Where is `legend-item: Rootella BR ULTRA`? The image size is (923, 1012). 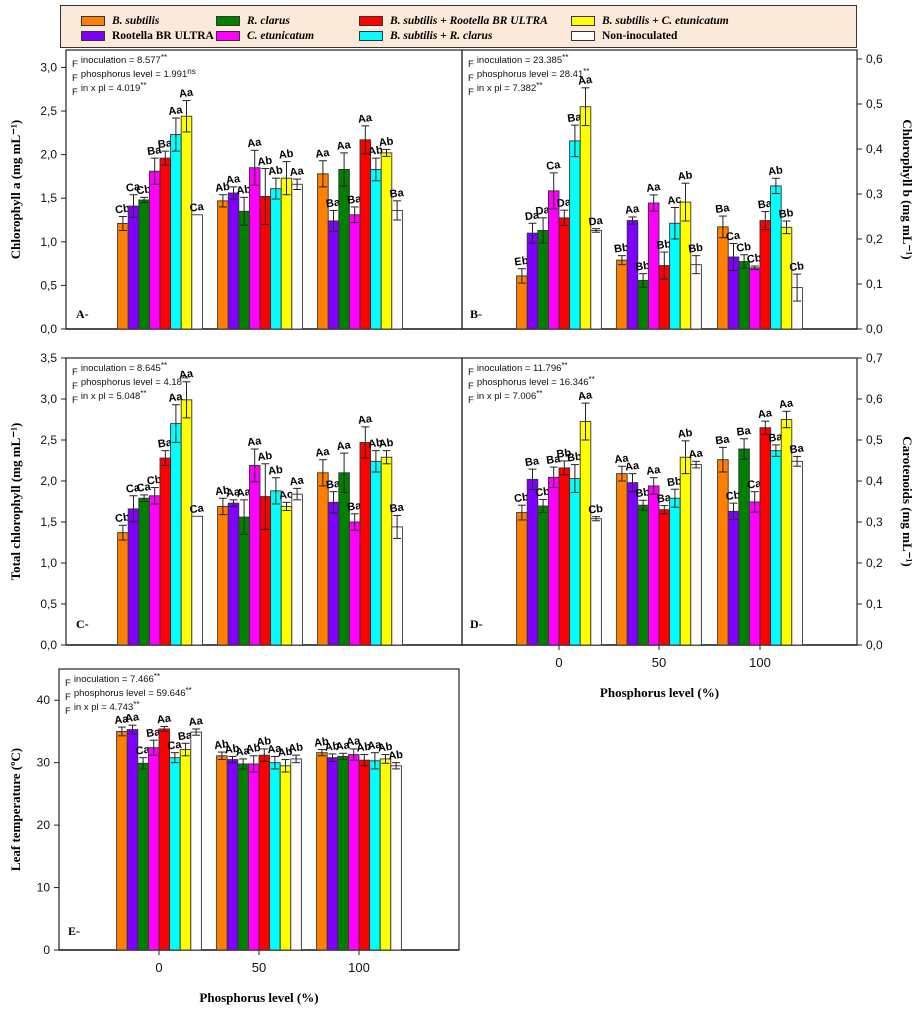
legend-item: Rootella BR ULTRA is located at coordinates (147, 36).